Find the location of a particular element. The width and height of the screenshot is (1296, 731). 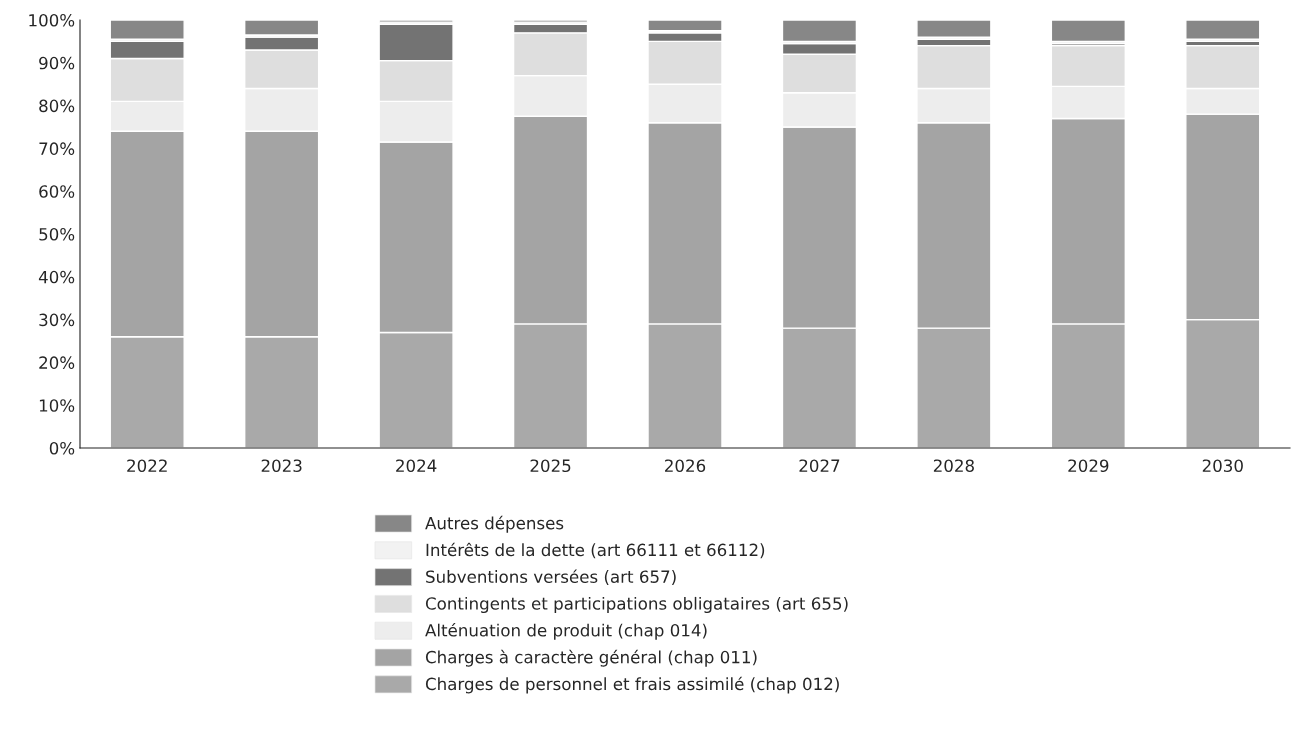

legend-label: Contingents et participations obligataires (art 655) is located at coordinates (636, 605).